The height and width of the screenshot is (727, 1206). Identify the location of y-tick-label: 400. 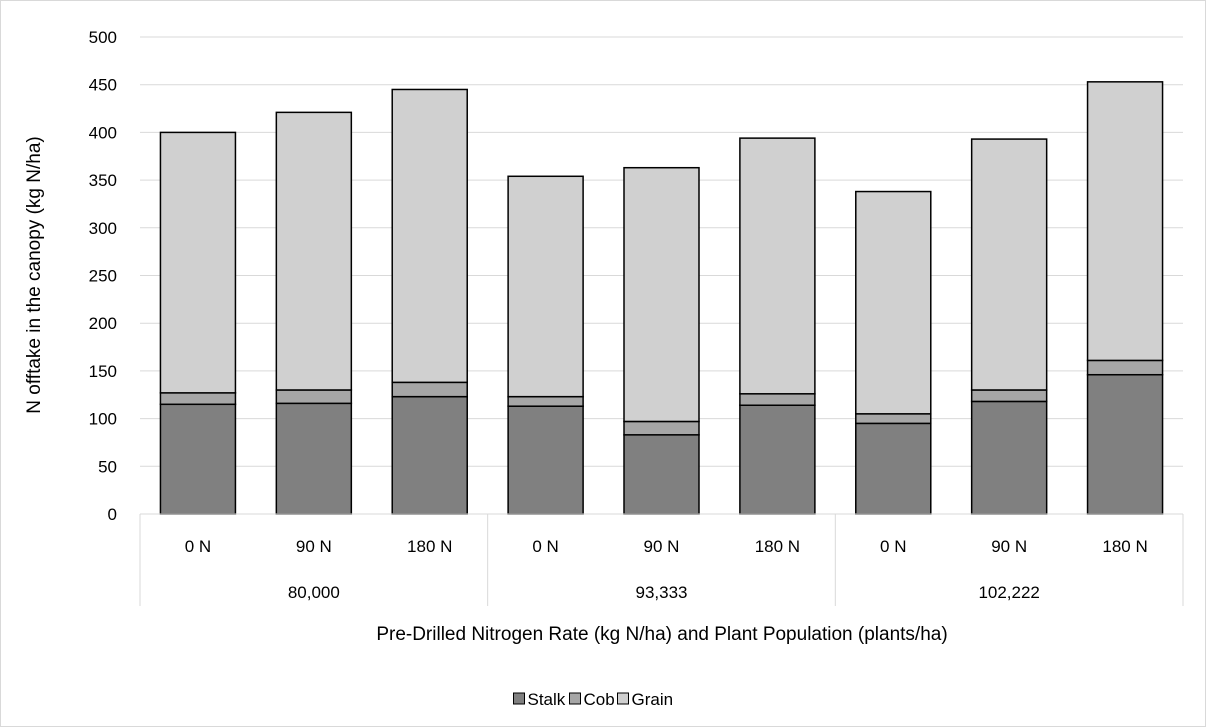
(103, 132).